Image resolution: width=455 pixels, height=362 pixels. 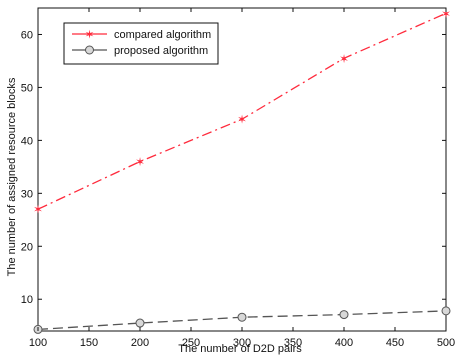 I want to click on legend-item-compared: ✶ compared algorithm, so click(x=141, y=35).